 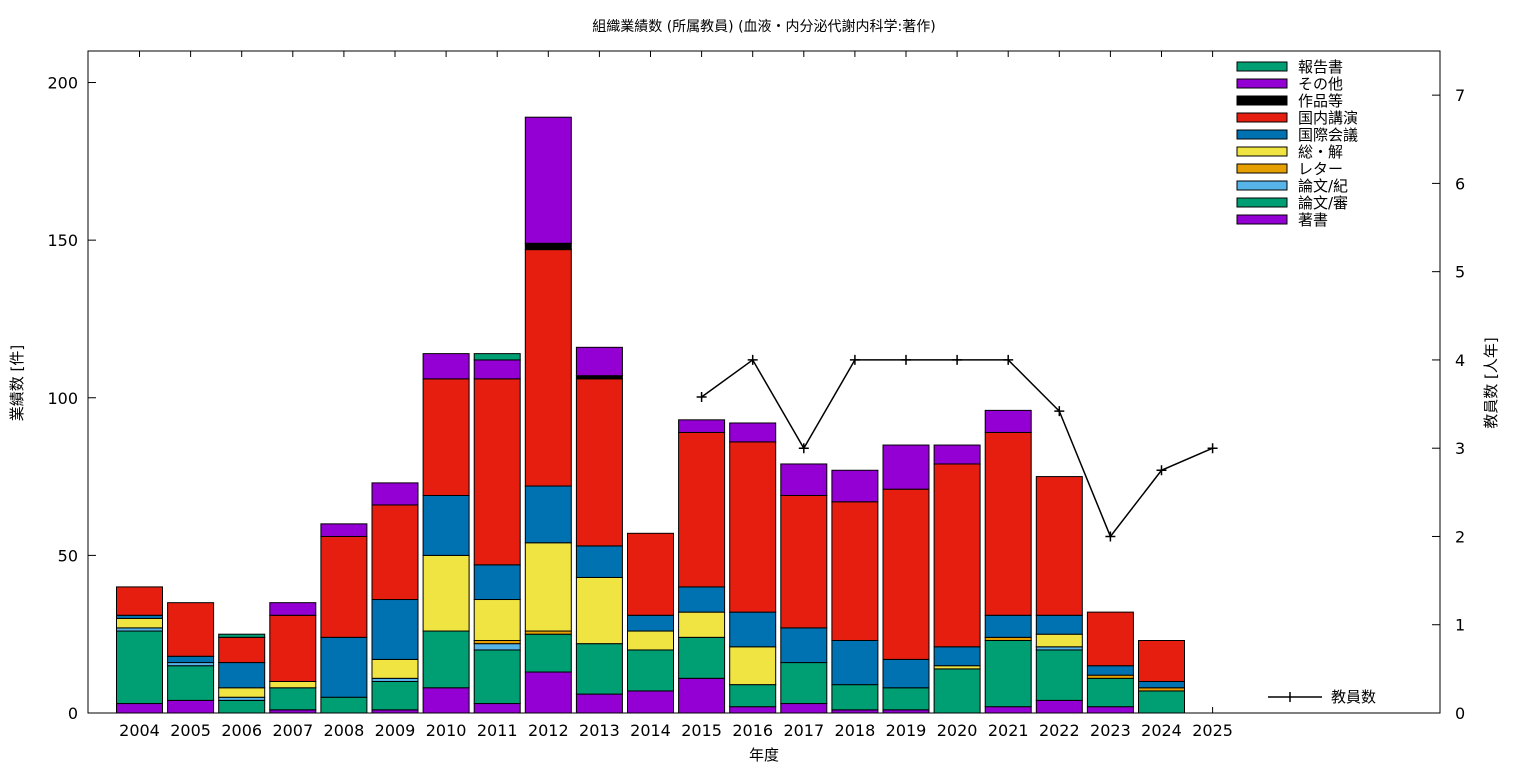 What do you see at coordinates (1059, 730) in the screenshot?
I see `x-tick-label: 2022` at bounding box center [1059, 730].